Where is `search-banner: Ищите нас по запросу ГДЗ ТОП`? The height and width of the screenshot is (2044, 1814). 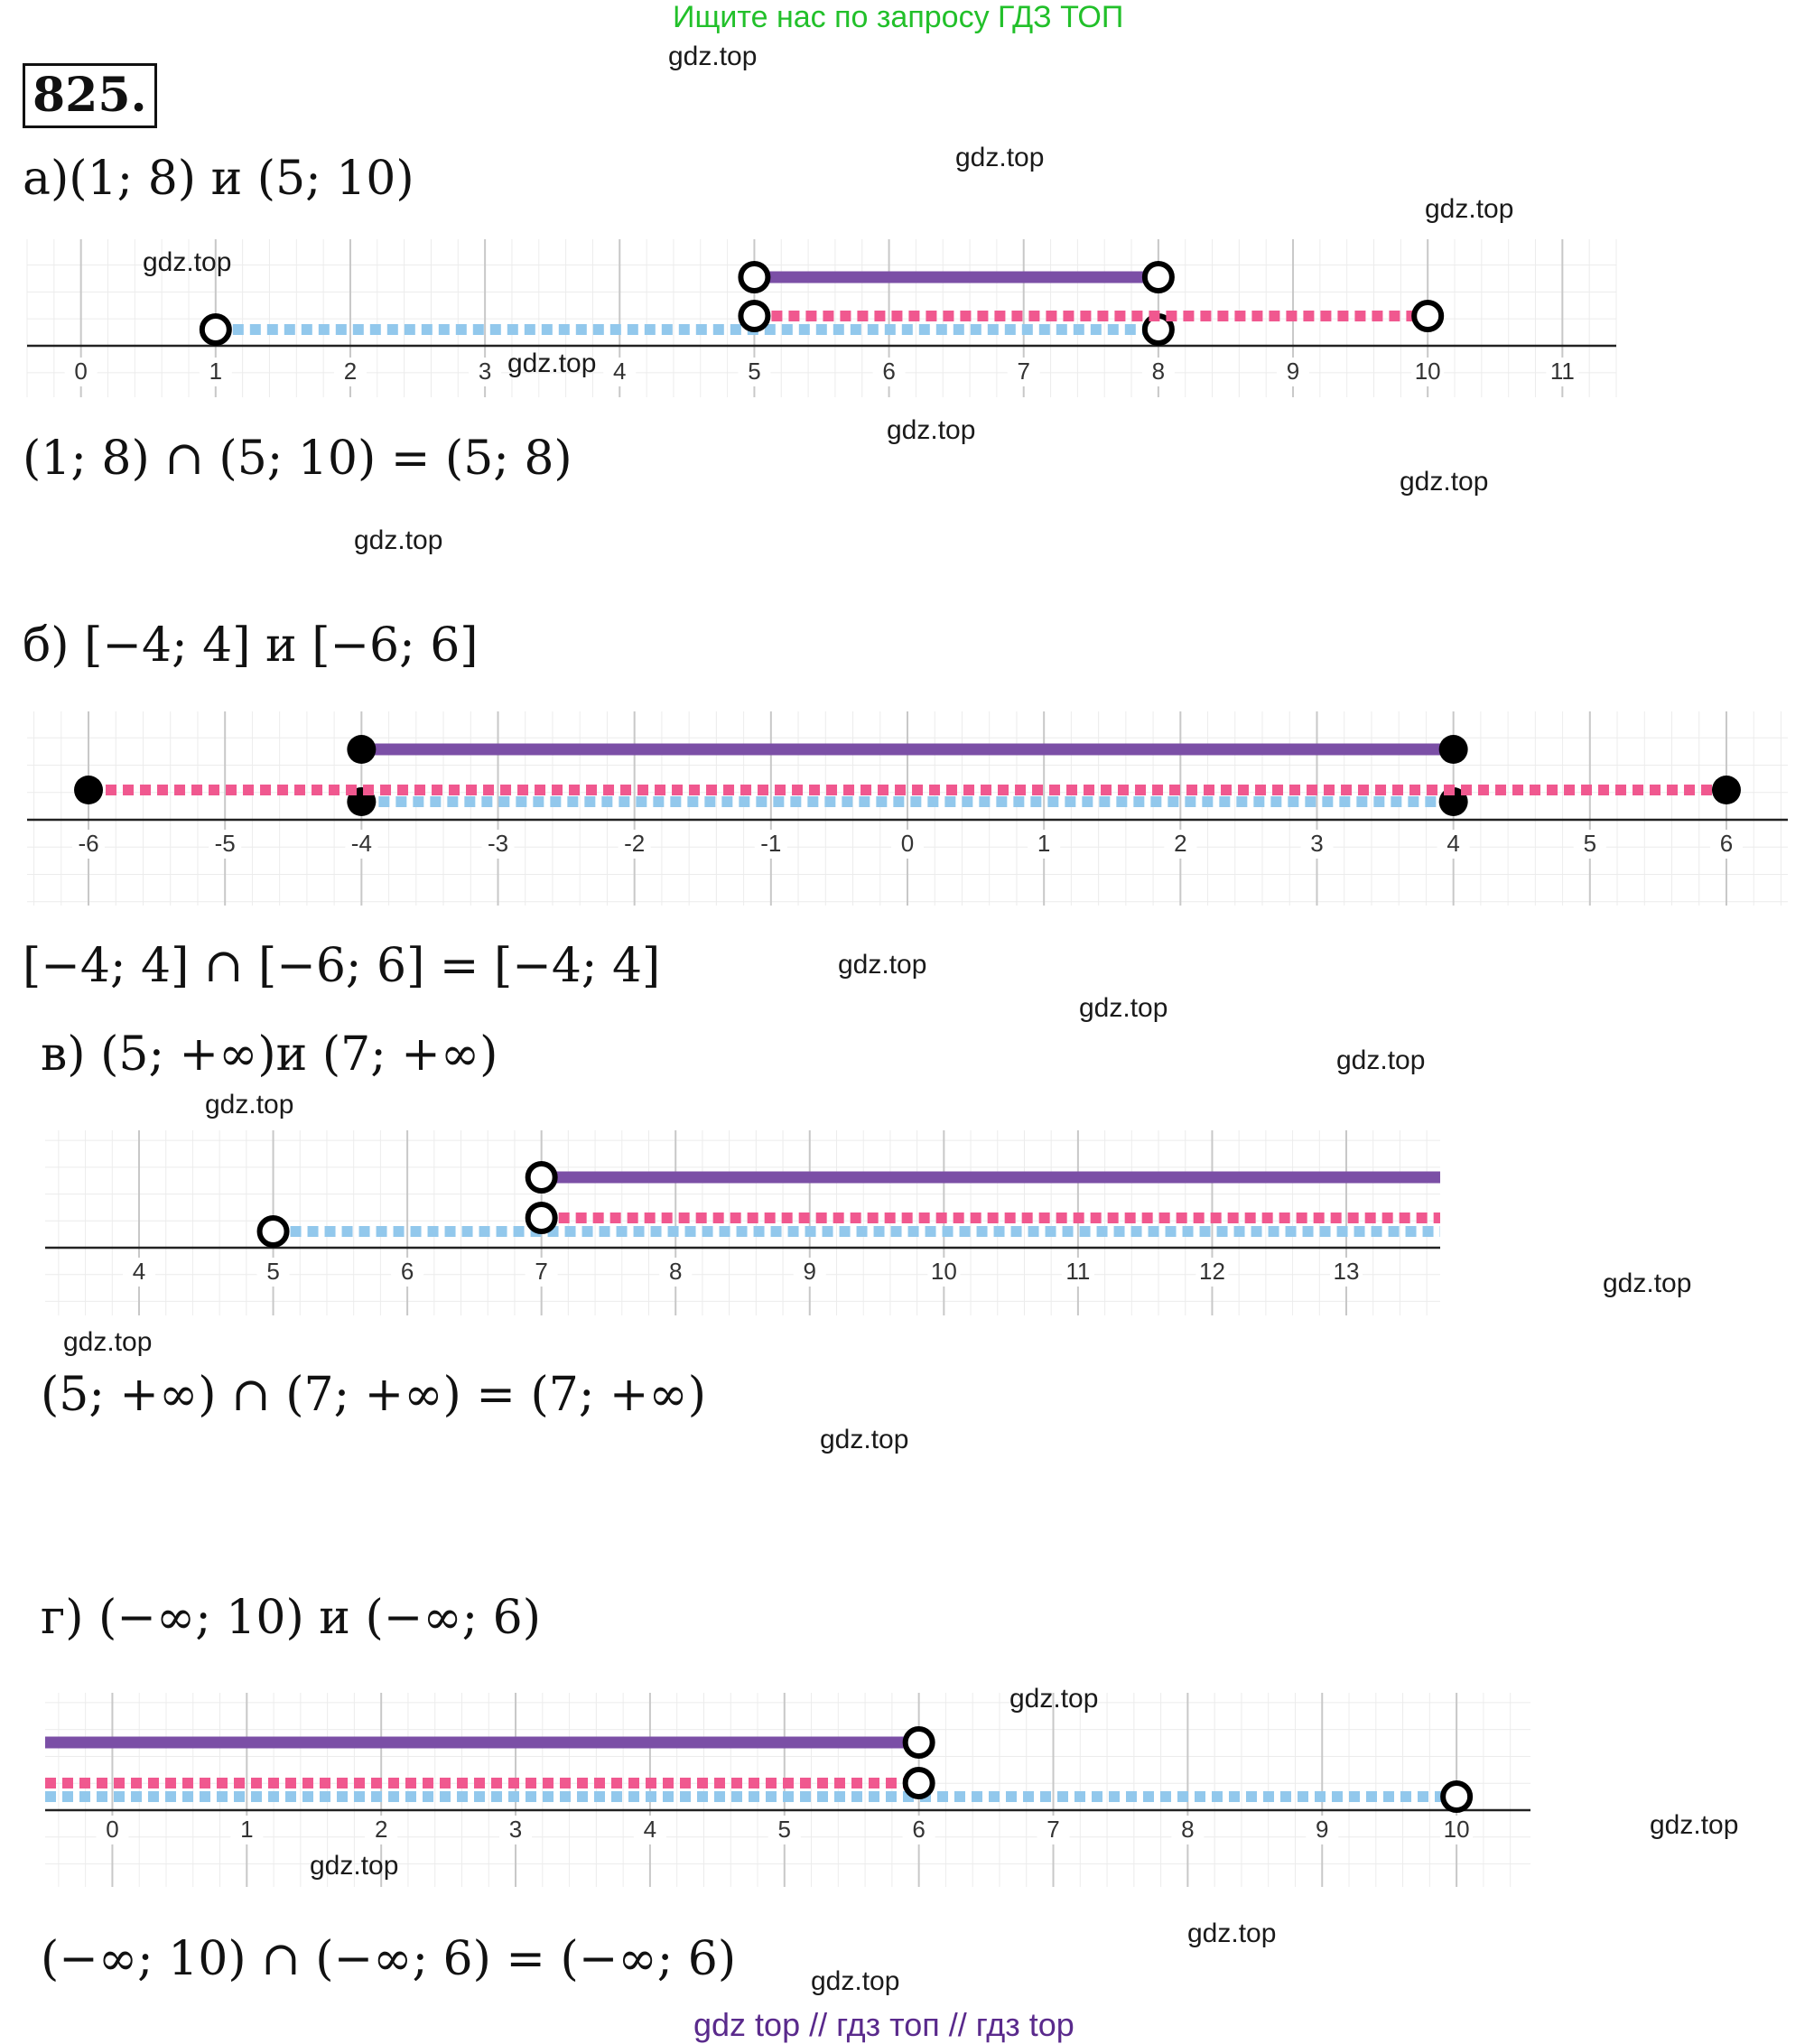 search-banner: Ищите нас по запросу ГДЗ ТОП is located at coordinates (898, 17).